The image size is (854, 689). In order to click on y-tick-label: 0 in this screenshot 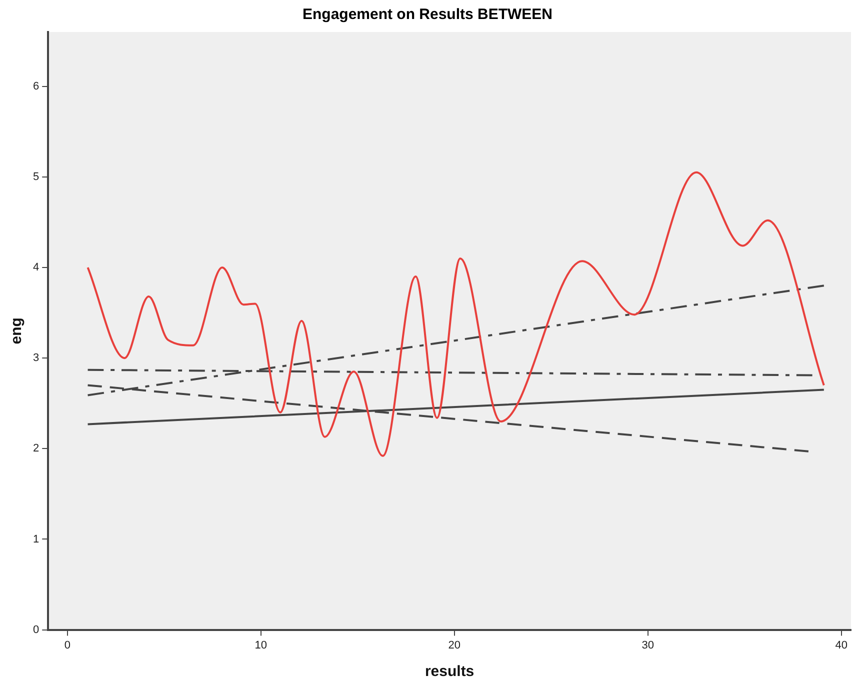, I will do `click(36, 630)`.